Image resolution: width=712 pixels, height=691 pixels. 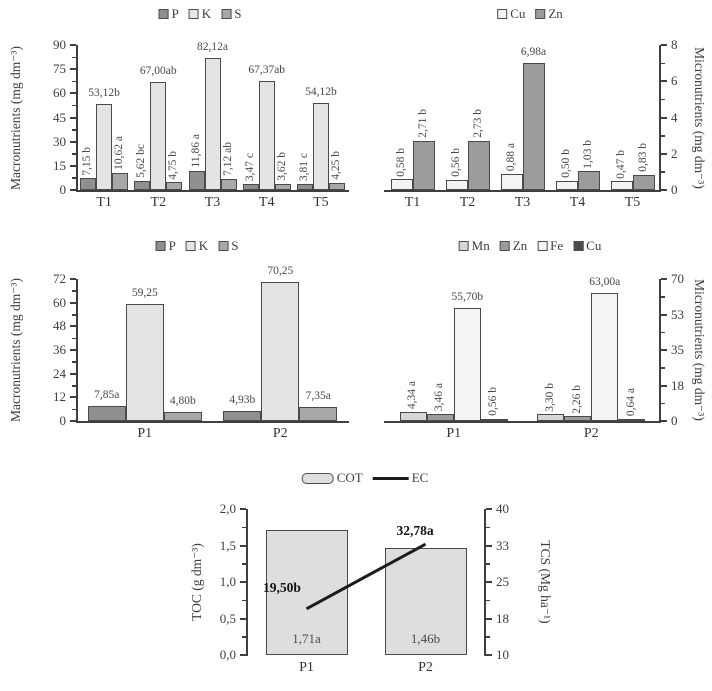 I want to click on bar-P-T3, so click(x=196, y=180).